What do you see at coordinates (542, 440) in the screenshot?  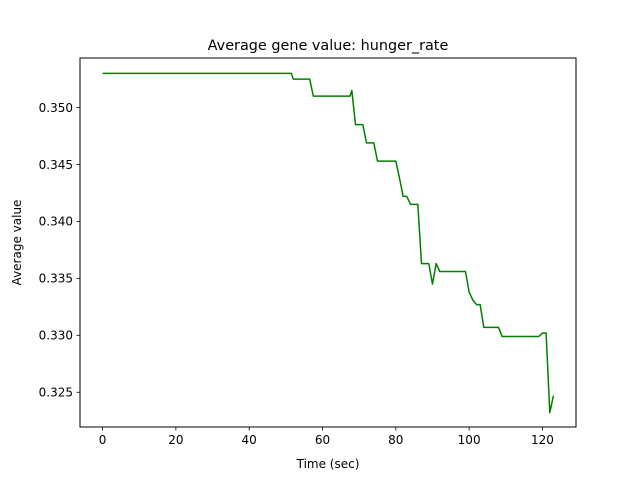 I see `x-tick-label: 120` at bounding box center [542, 440].